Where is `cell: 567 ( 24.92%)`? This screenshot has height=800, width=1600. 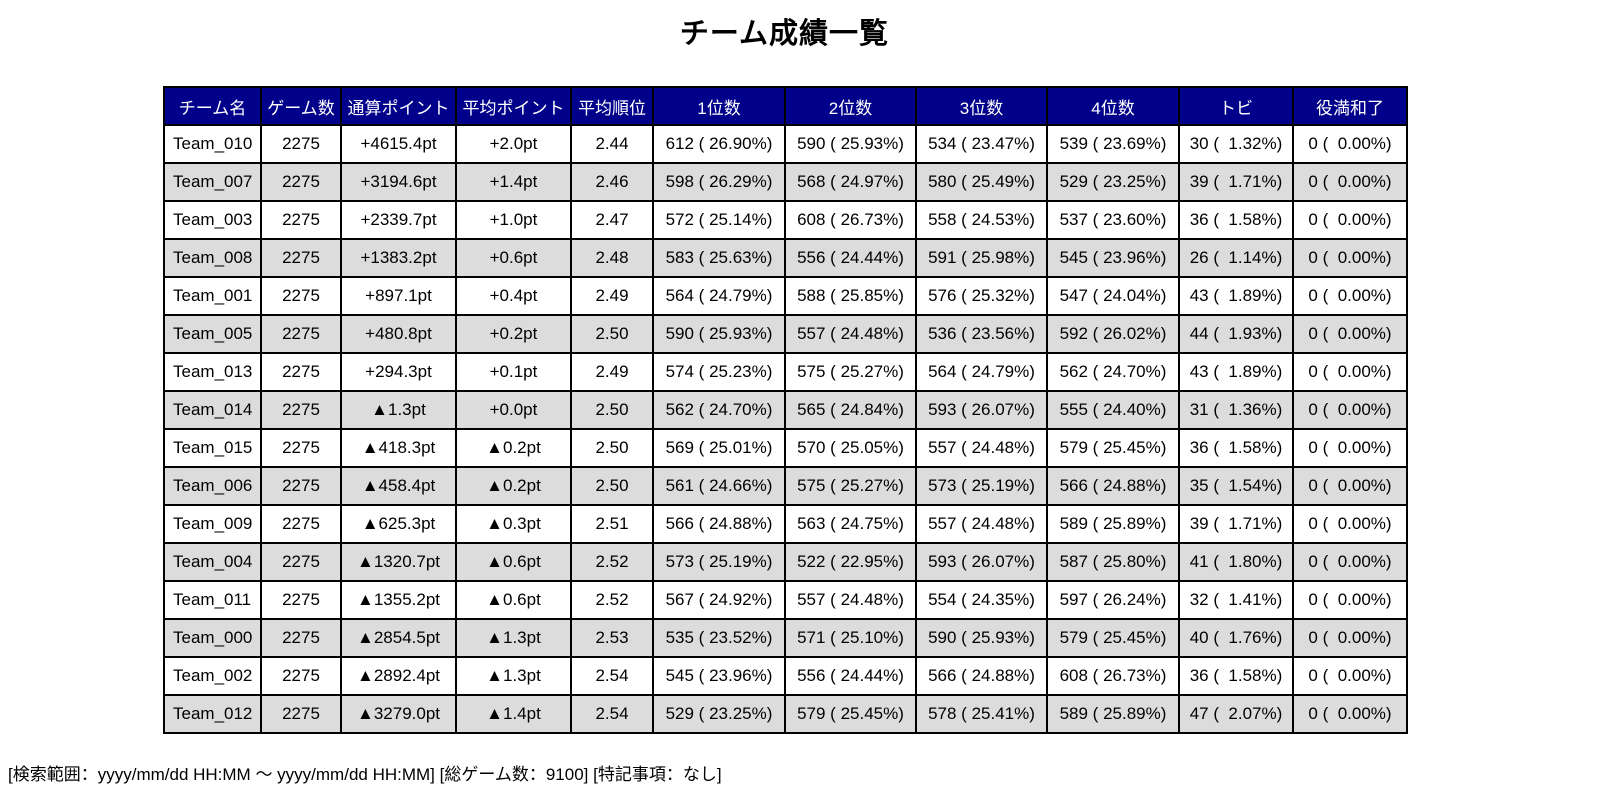 cell: 567 ( 24.92%) is located at coordinates (719, 600).